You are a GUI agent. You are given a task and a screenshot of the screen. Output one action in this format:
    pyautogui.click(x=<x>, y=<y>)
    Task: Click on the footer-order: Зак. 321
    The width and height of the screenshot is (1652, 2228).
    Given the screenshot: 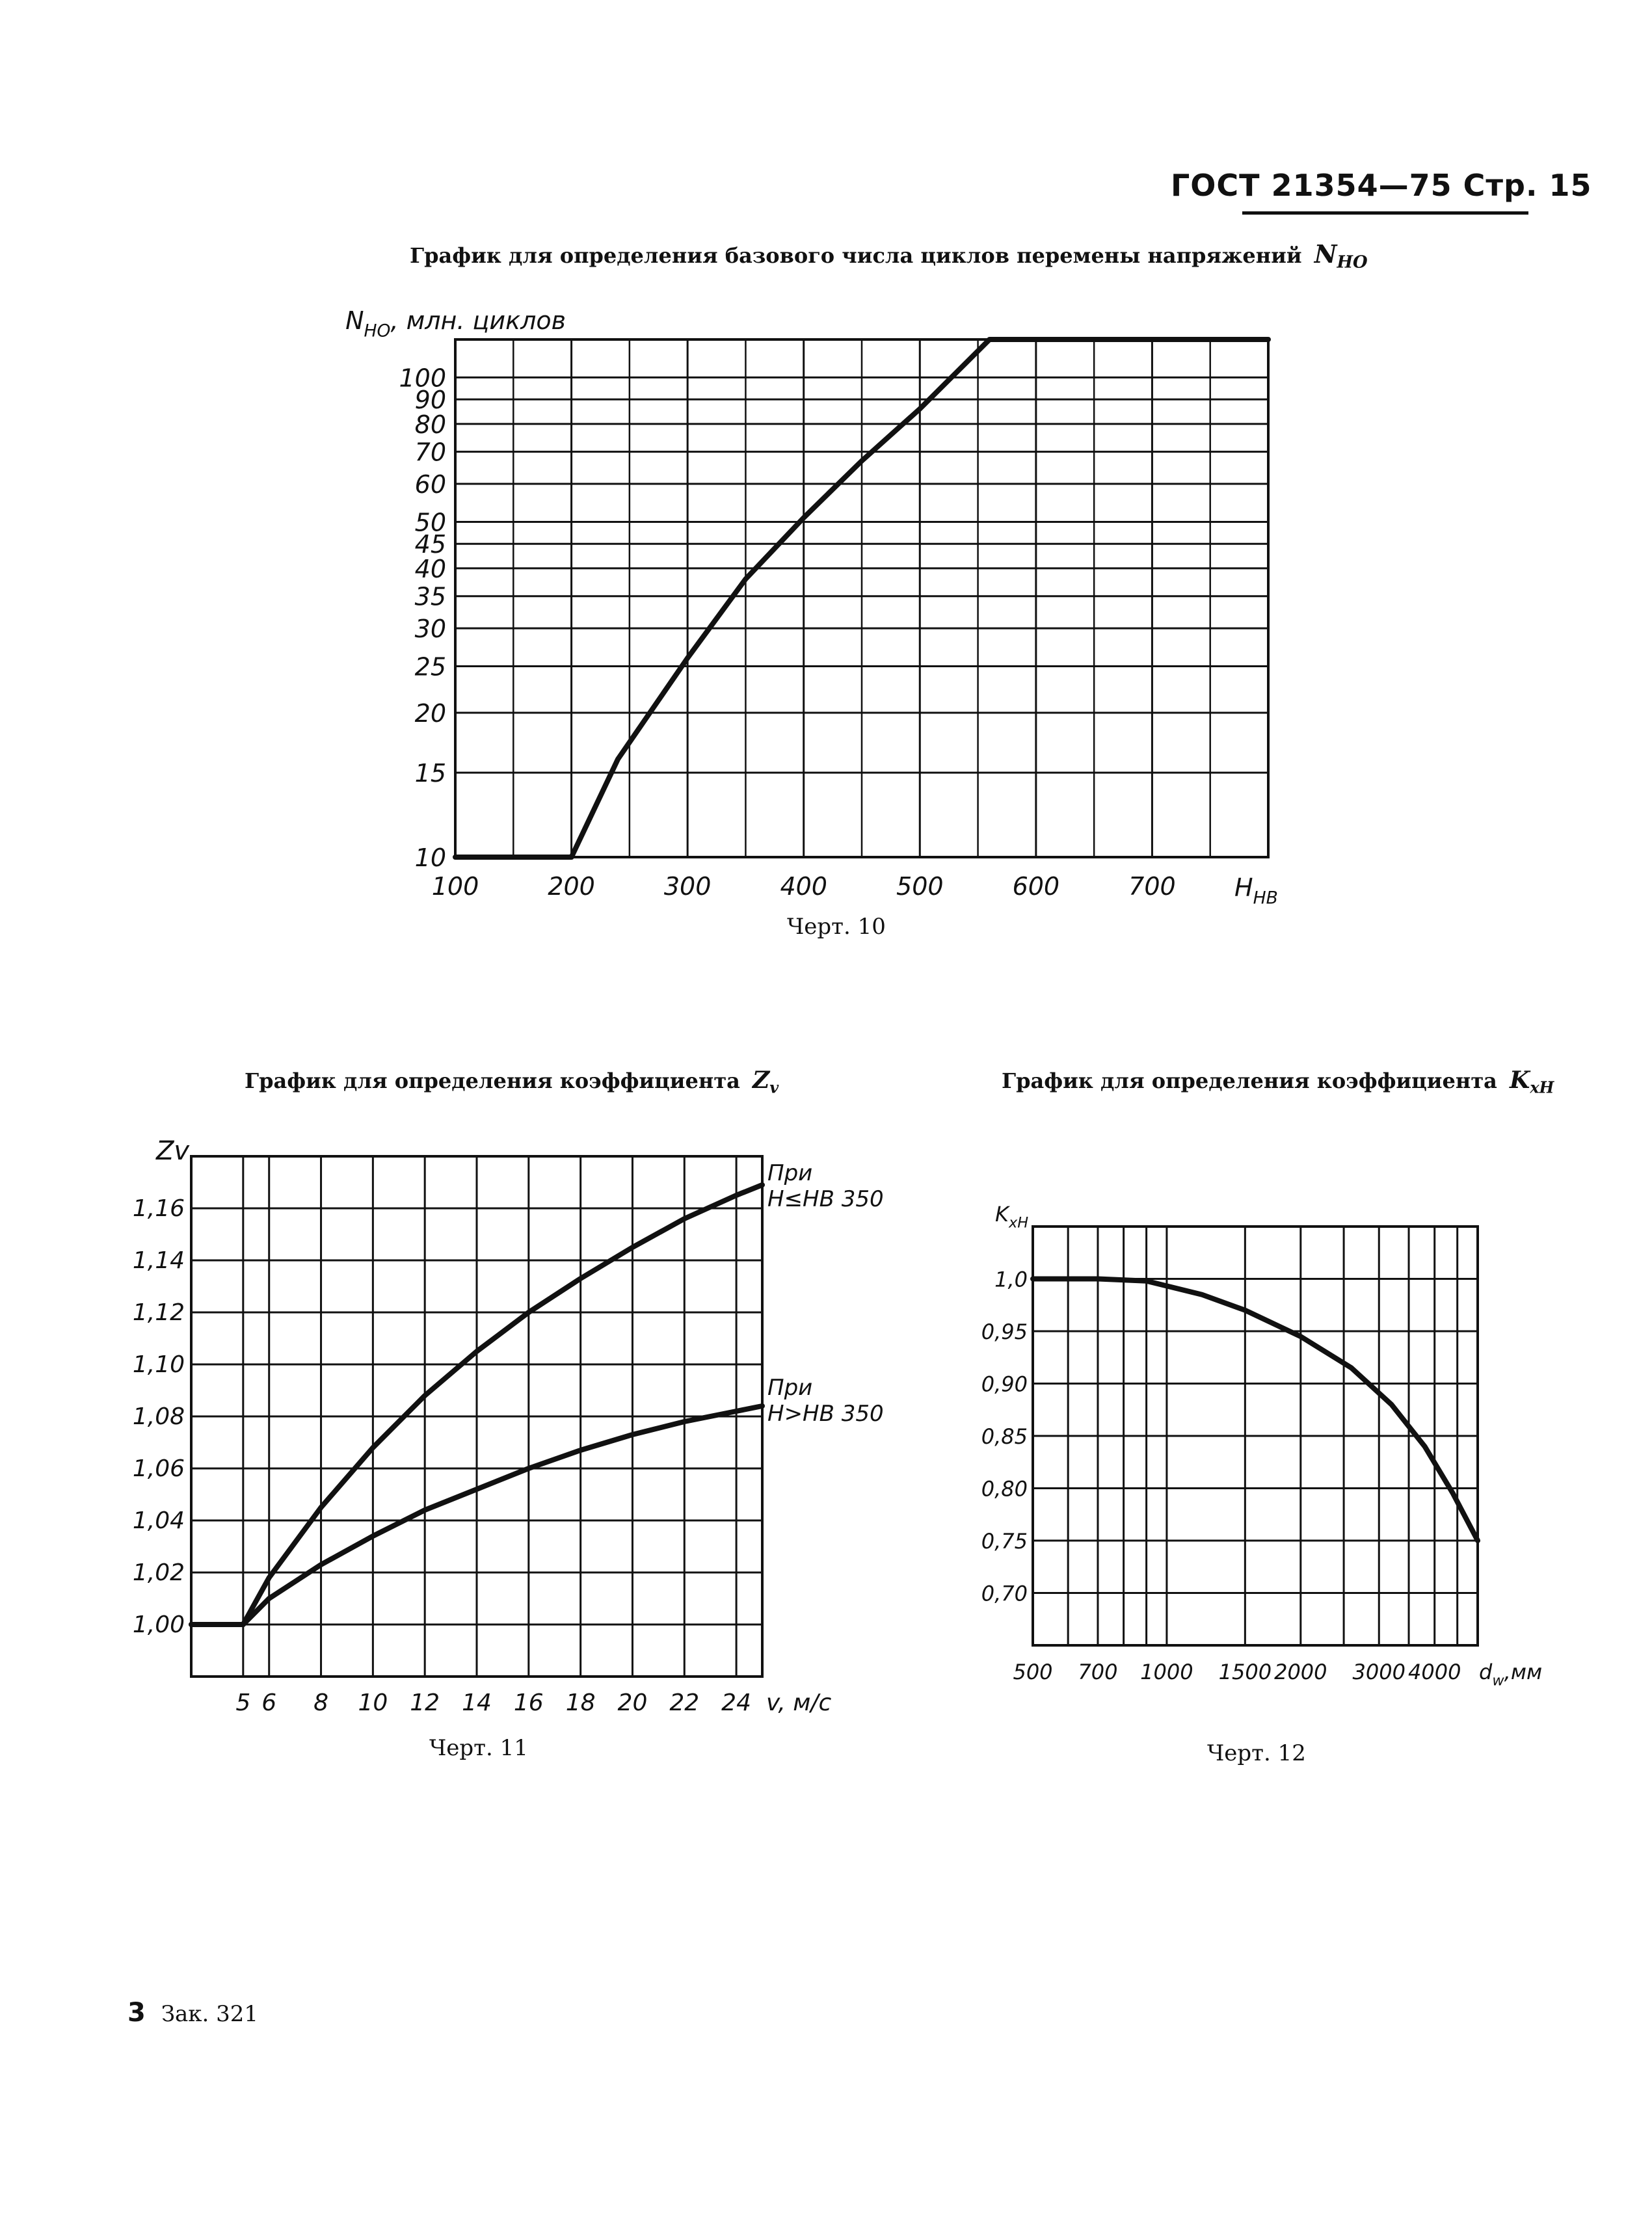 What is the action you would take?
    pyautogui.click(x=210, y=2014)
    